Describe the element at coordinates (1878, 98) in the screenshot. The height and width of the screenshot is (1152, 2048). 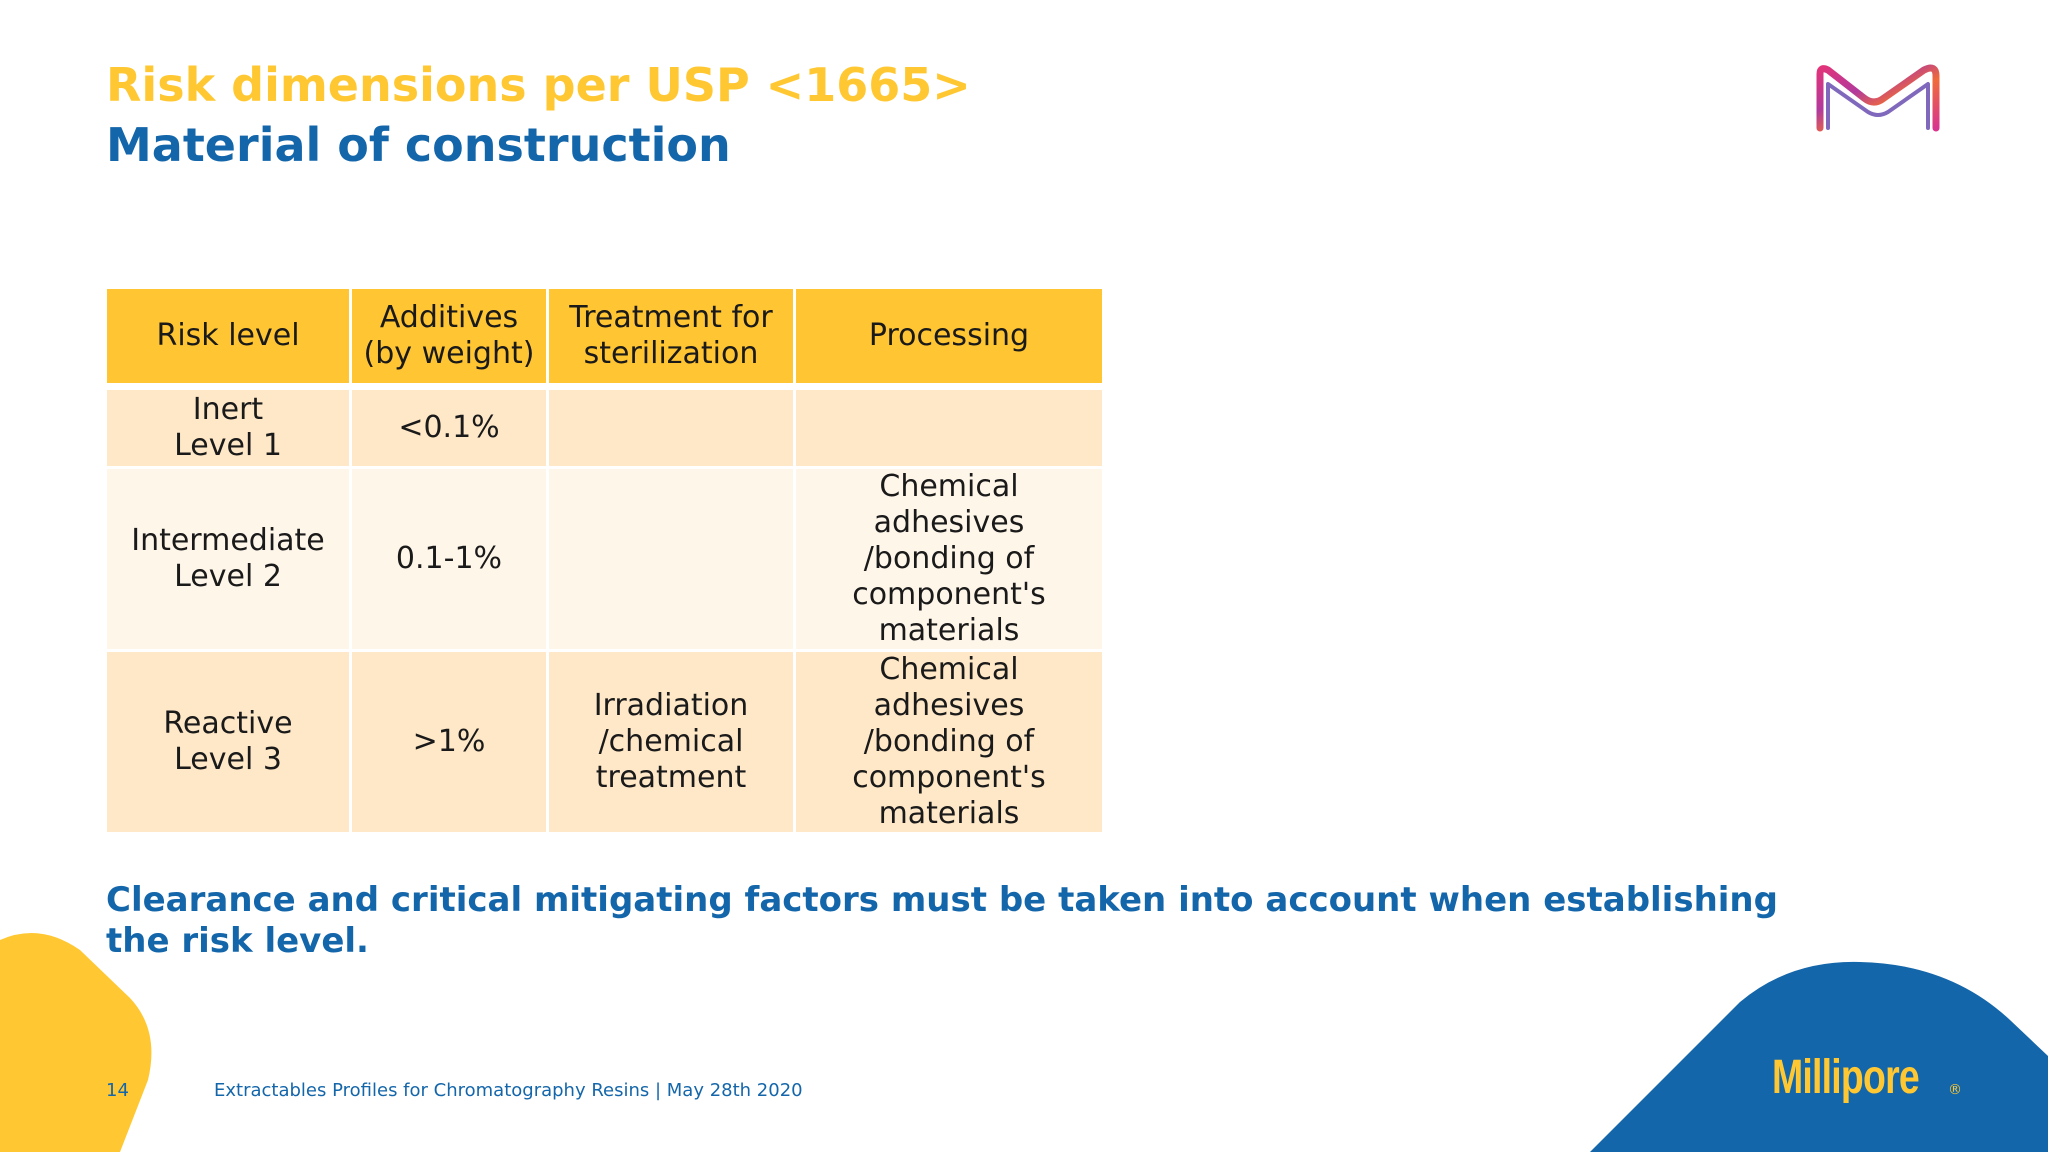
I see `merck-m-logo-icon` at that location.